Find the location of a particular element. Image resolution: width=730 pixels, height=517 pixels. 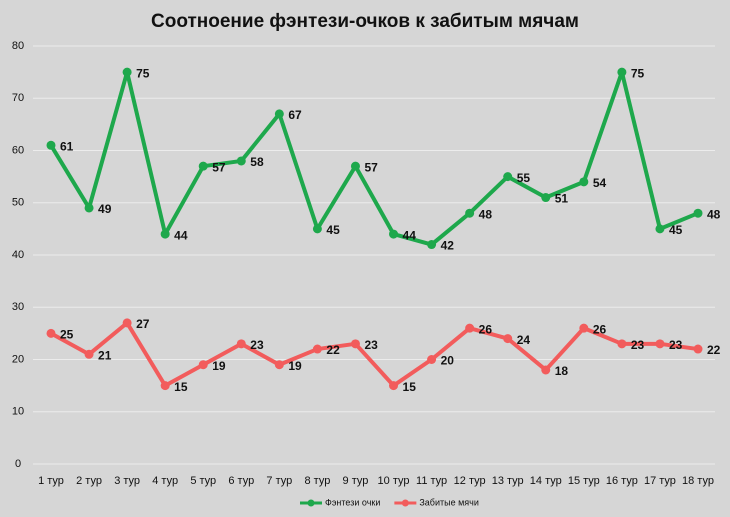

data-label: 51 is located at coordinates (562, 199).